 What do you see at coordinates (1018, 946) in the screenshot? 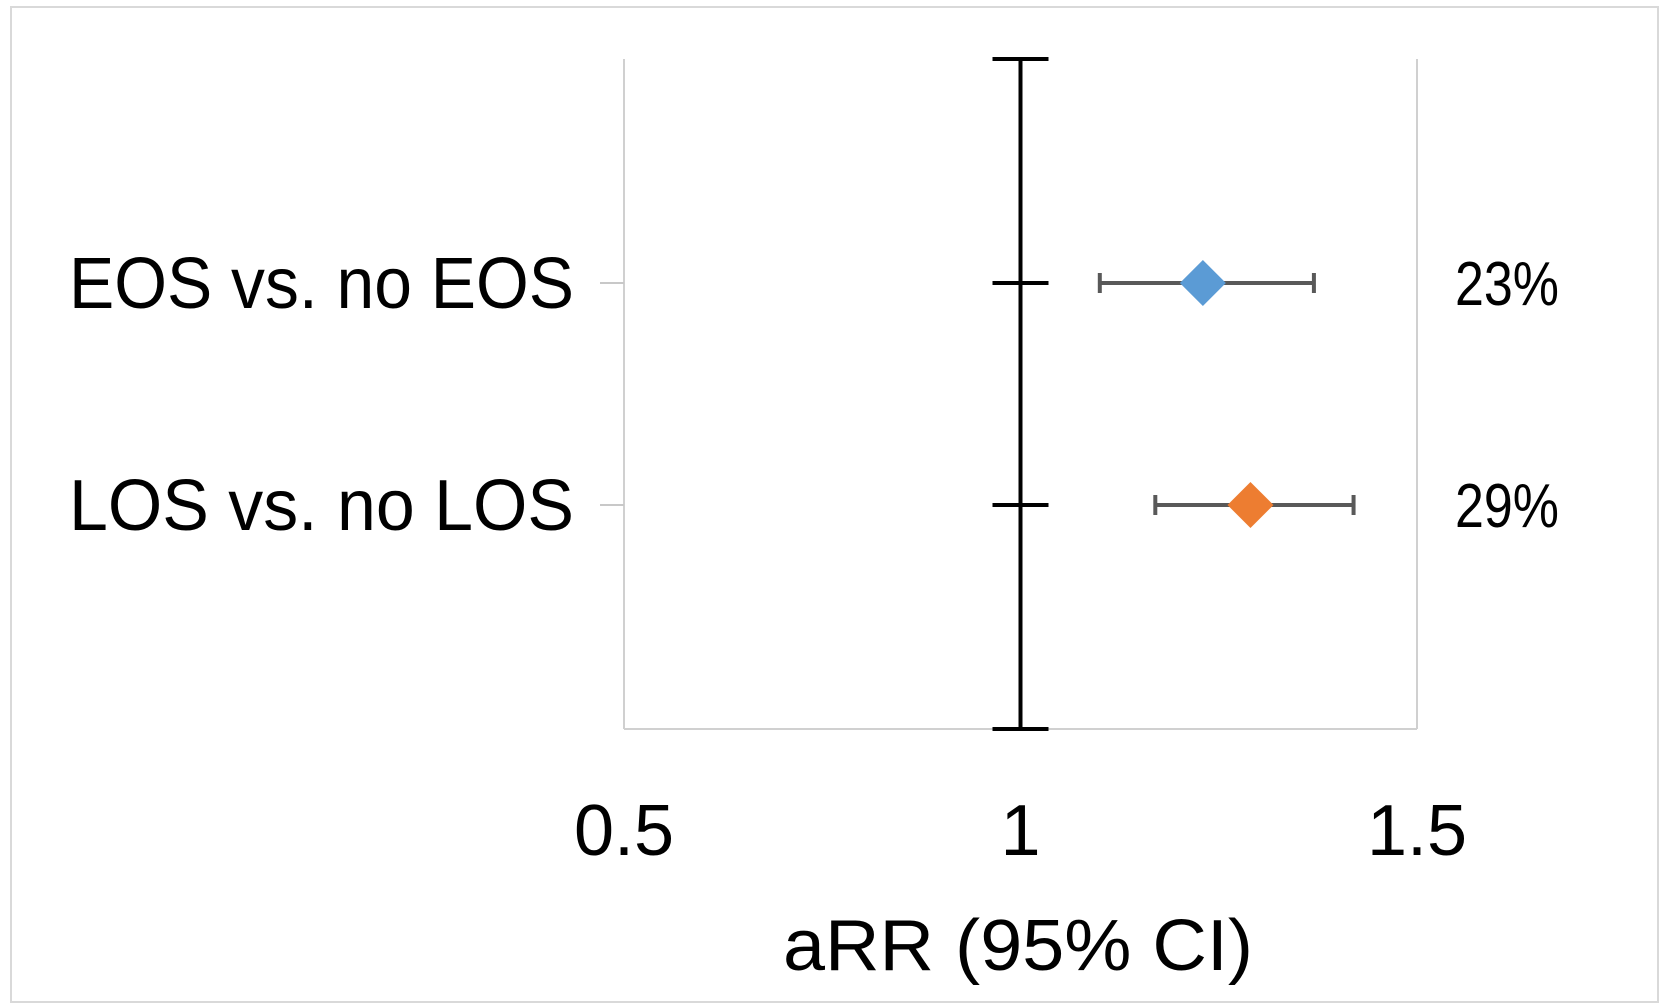
I see `x-axis-label: aRR (95% CI)` at bounding box center [1018, 946].